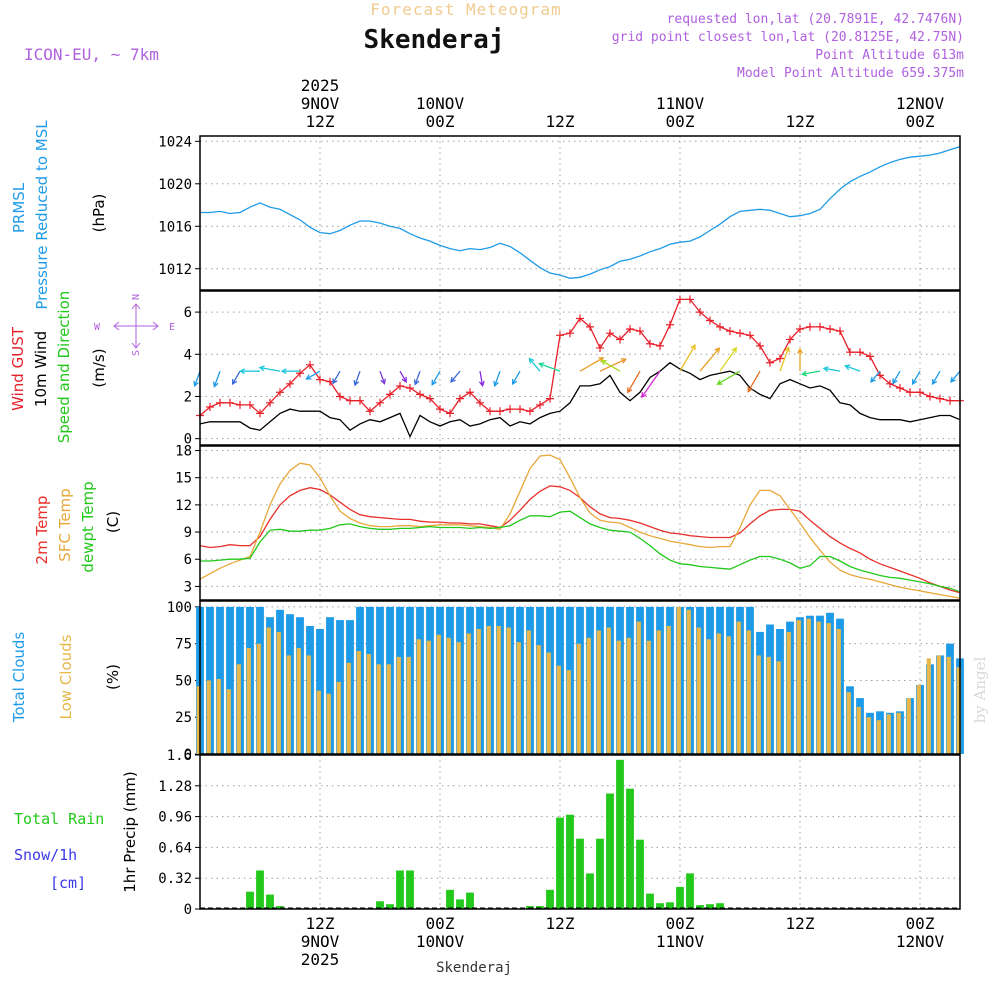  Describe the element at coordinates (19, 678) in the screenshot. I see `clouds-label-total: Total Clouds` at that location.